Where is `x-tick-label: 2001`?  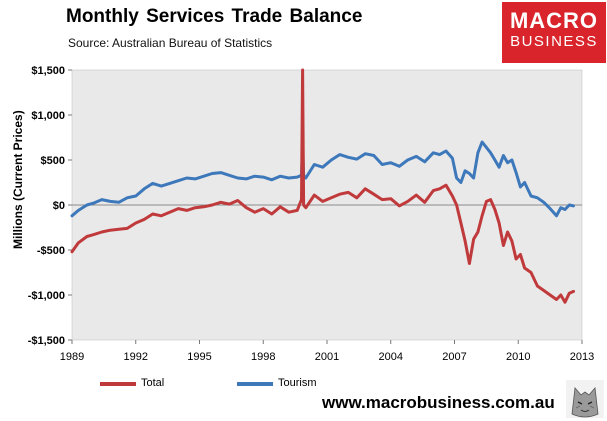
x-tick-label: 2001 is located at coordinates (327, 357).